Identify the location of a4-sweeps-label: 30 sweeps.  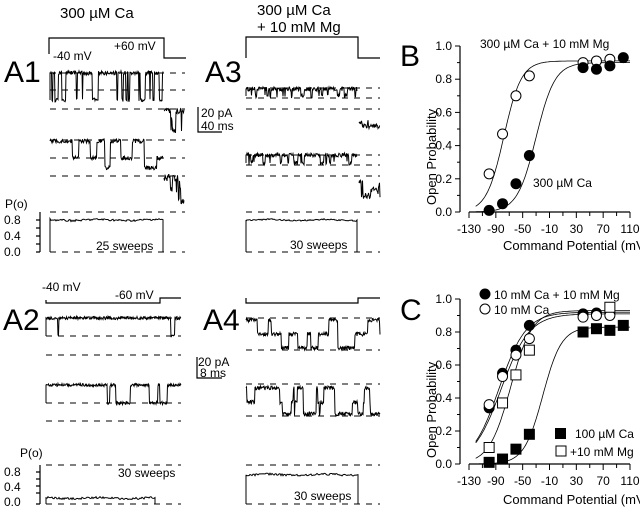
(322, 496).